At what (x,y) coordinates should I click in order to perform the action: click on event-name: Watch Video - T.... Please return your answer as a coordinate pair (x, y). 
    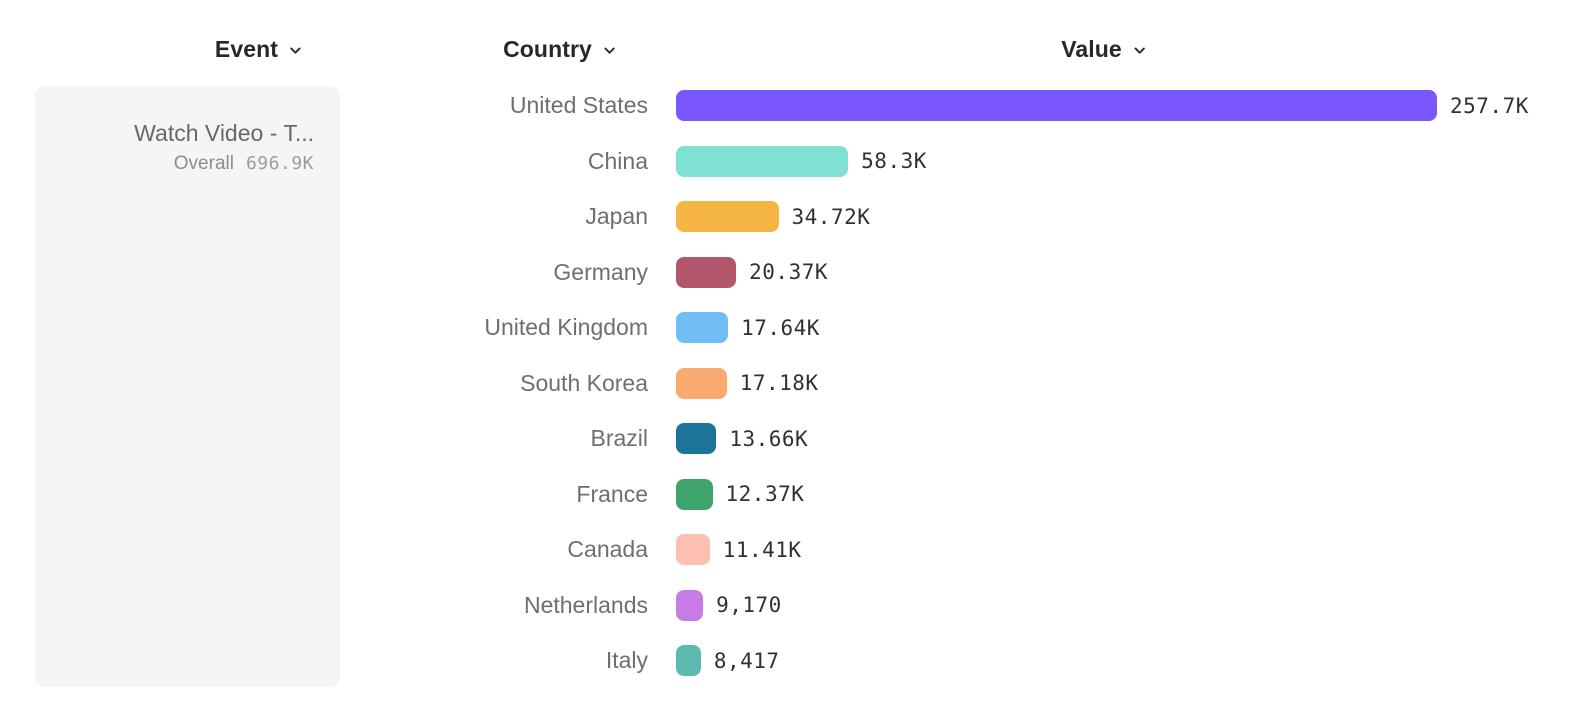
    Looking at the image, I should click on (224, 133).